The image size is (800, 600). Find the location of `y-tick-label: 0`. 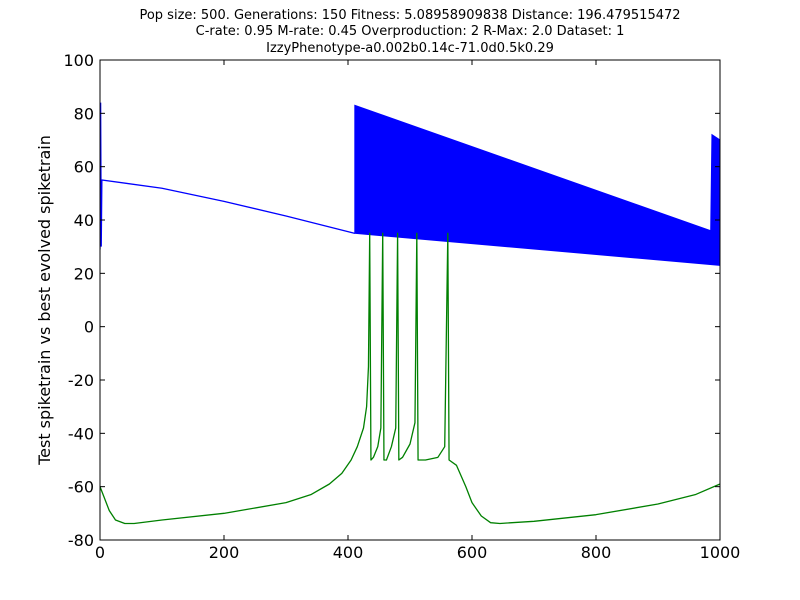

y-tick-label: 0 is located at coordinates (89, 327).